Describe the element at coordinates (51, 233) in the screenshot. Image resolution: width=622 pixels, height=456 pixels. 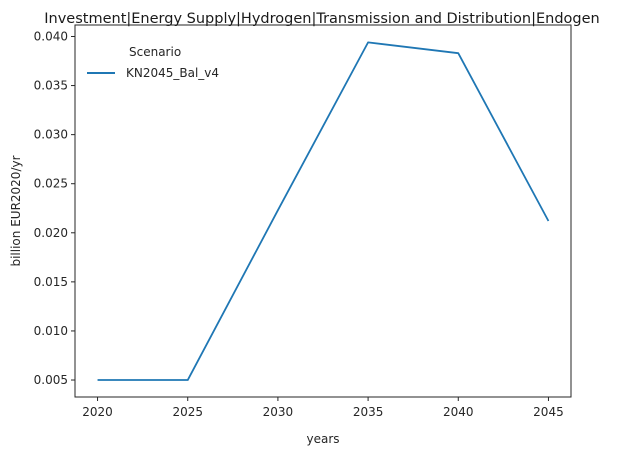
I see `y-tick-label: 0.020` at that location.